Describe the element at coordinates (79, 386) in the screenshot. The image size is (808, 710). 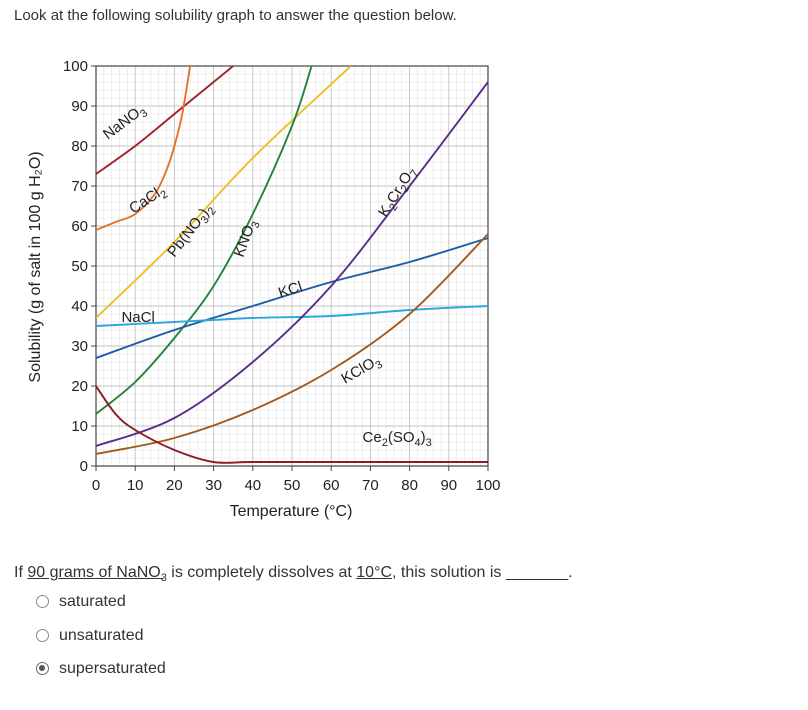
I see `y-tick-label: 20` at that location.